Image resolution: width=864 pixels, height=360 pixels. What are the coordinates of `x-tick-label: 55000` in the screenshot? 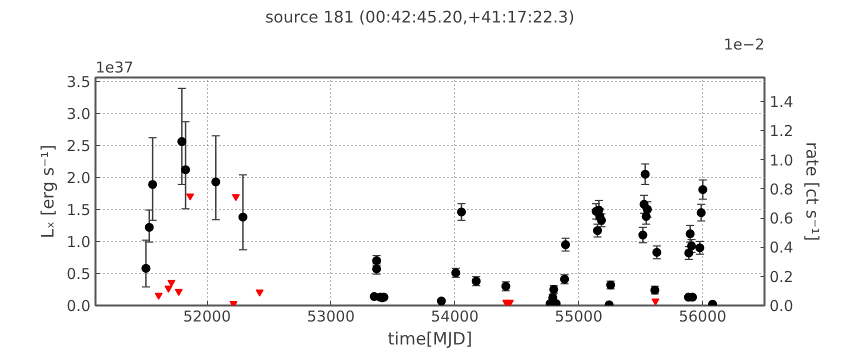 It's located at (578, 317).